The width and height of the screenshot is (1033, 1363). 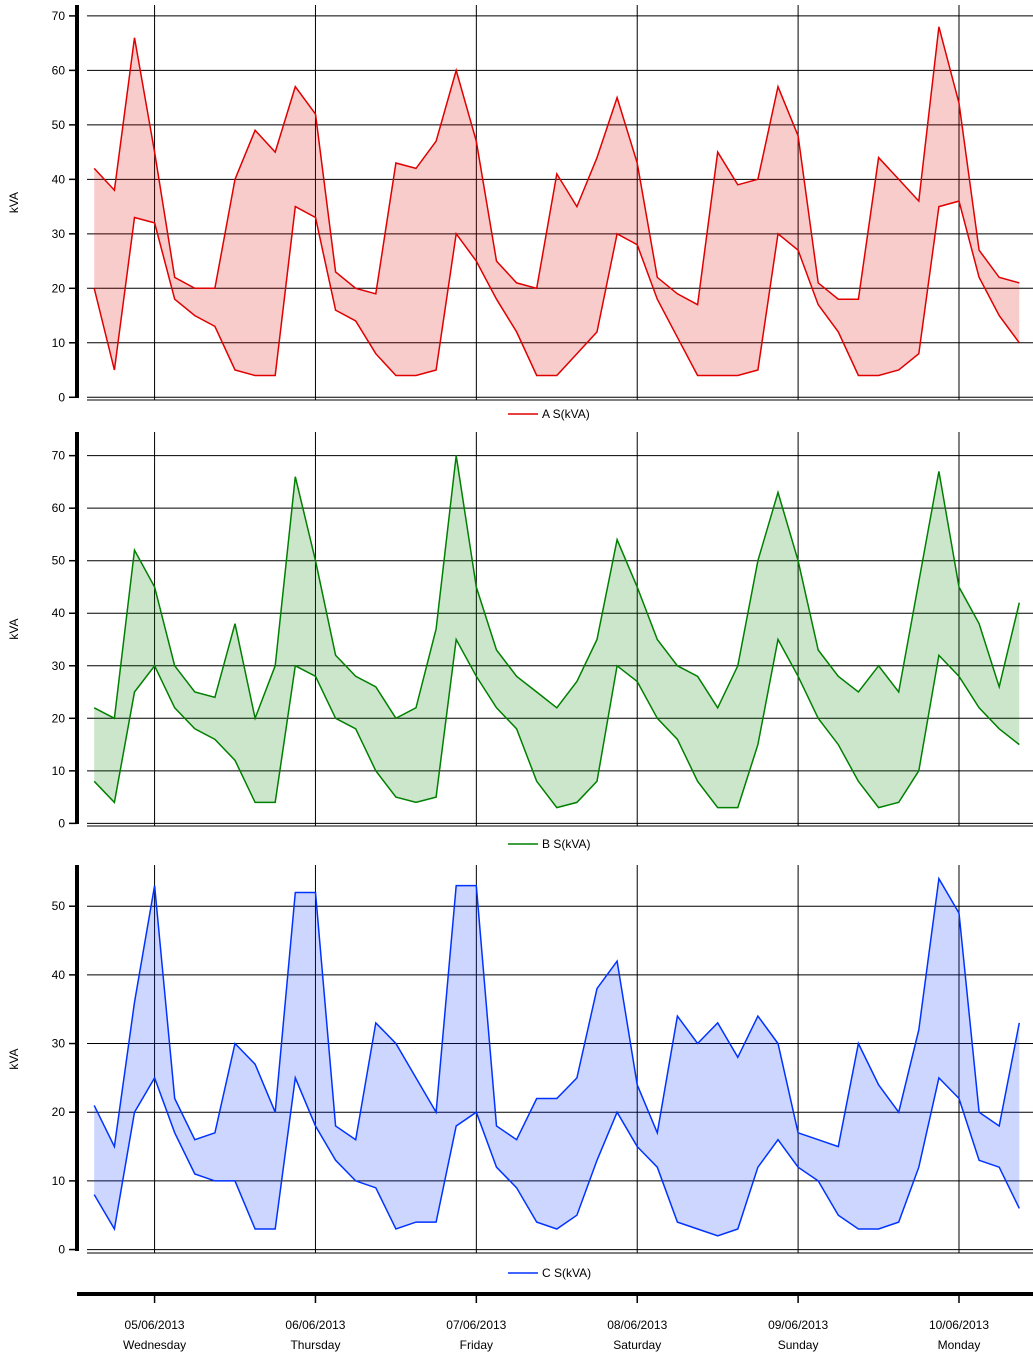 What do you see at coordinates (637, 1325) in the screenshot?
I see `x-tick-label: 08/06/2013` at bounding box center [637, 1325].